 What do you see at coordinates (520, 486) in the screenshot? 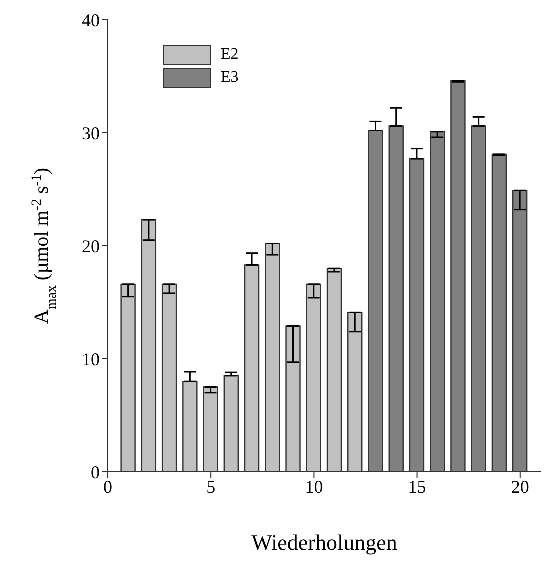
I see `x-tick-label: 20` at bounding box center [520, 486].